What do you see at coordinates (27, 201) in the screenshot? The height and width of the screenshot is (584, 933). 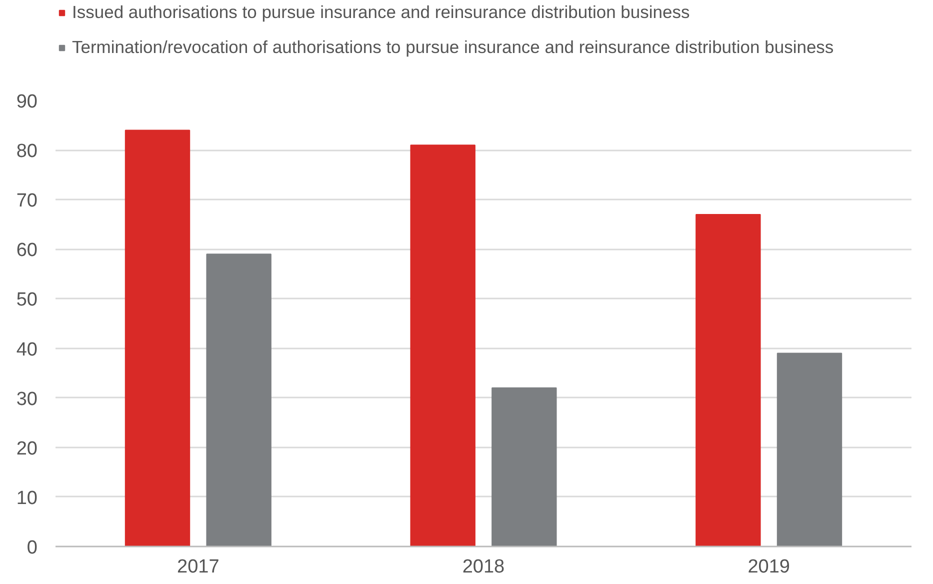 I see `y-tick-label: 70` at bounding box center [27, 201].